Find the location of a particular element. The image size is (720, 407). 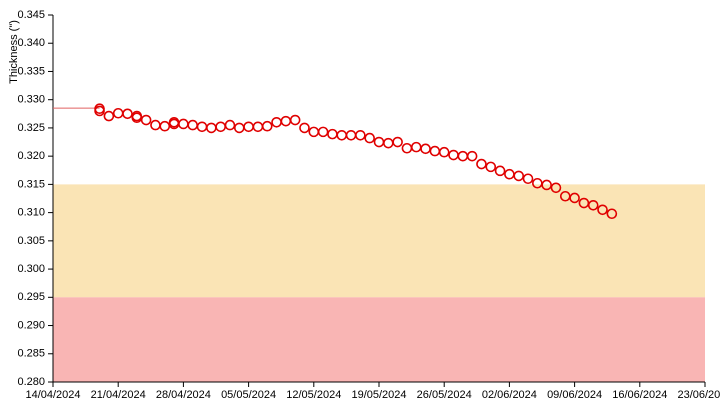

y-tick-label: 0.325 is located at coordinates (31, 128).